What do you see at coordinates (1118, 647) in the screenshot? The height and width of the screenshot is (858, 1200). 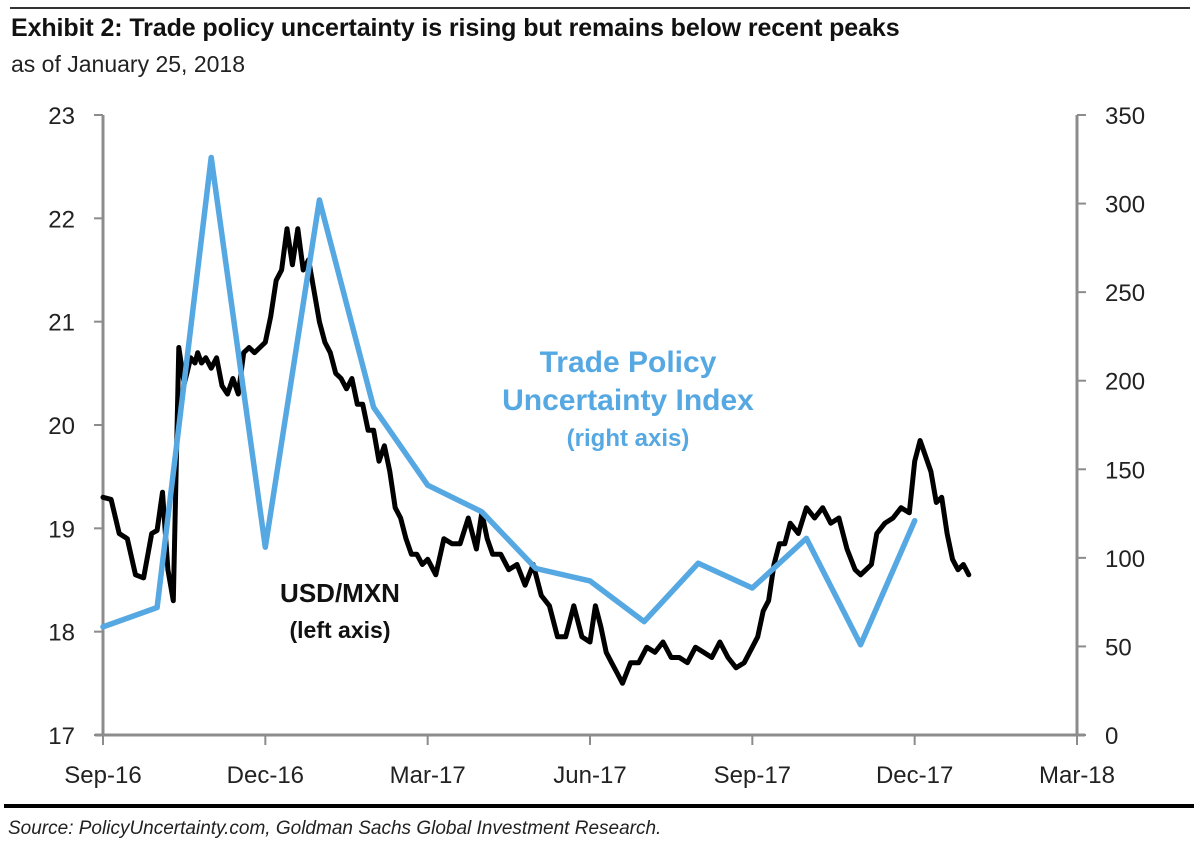 I see `right-axis-tick-label: 50` at bounding box center [1118, 647].